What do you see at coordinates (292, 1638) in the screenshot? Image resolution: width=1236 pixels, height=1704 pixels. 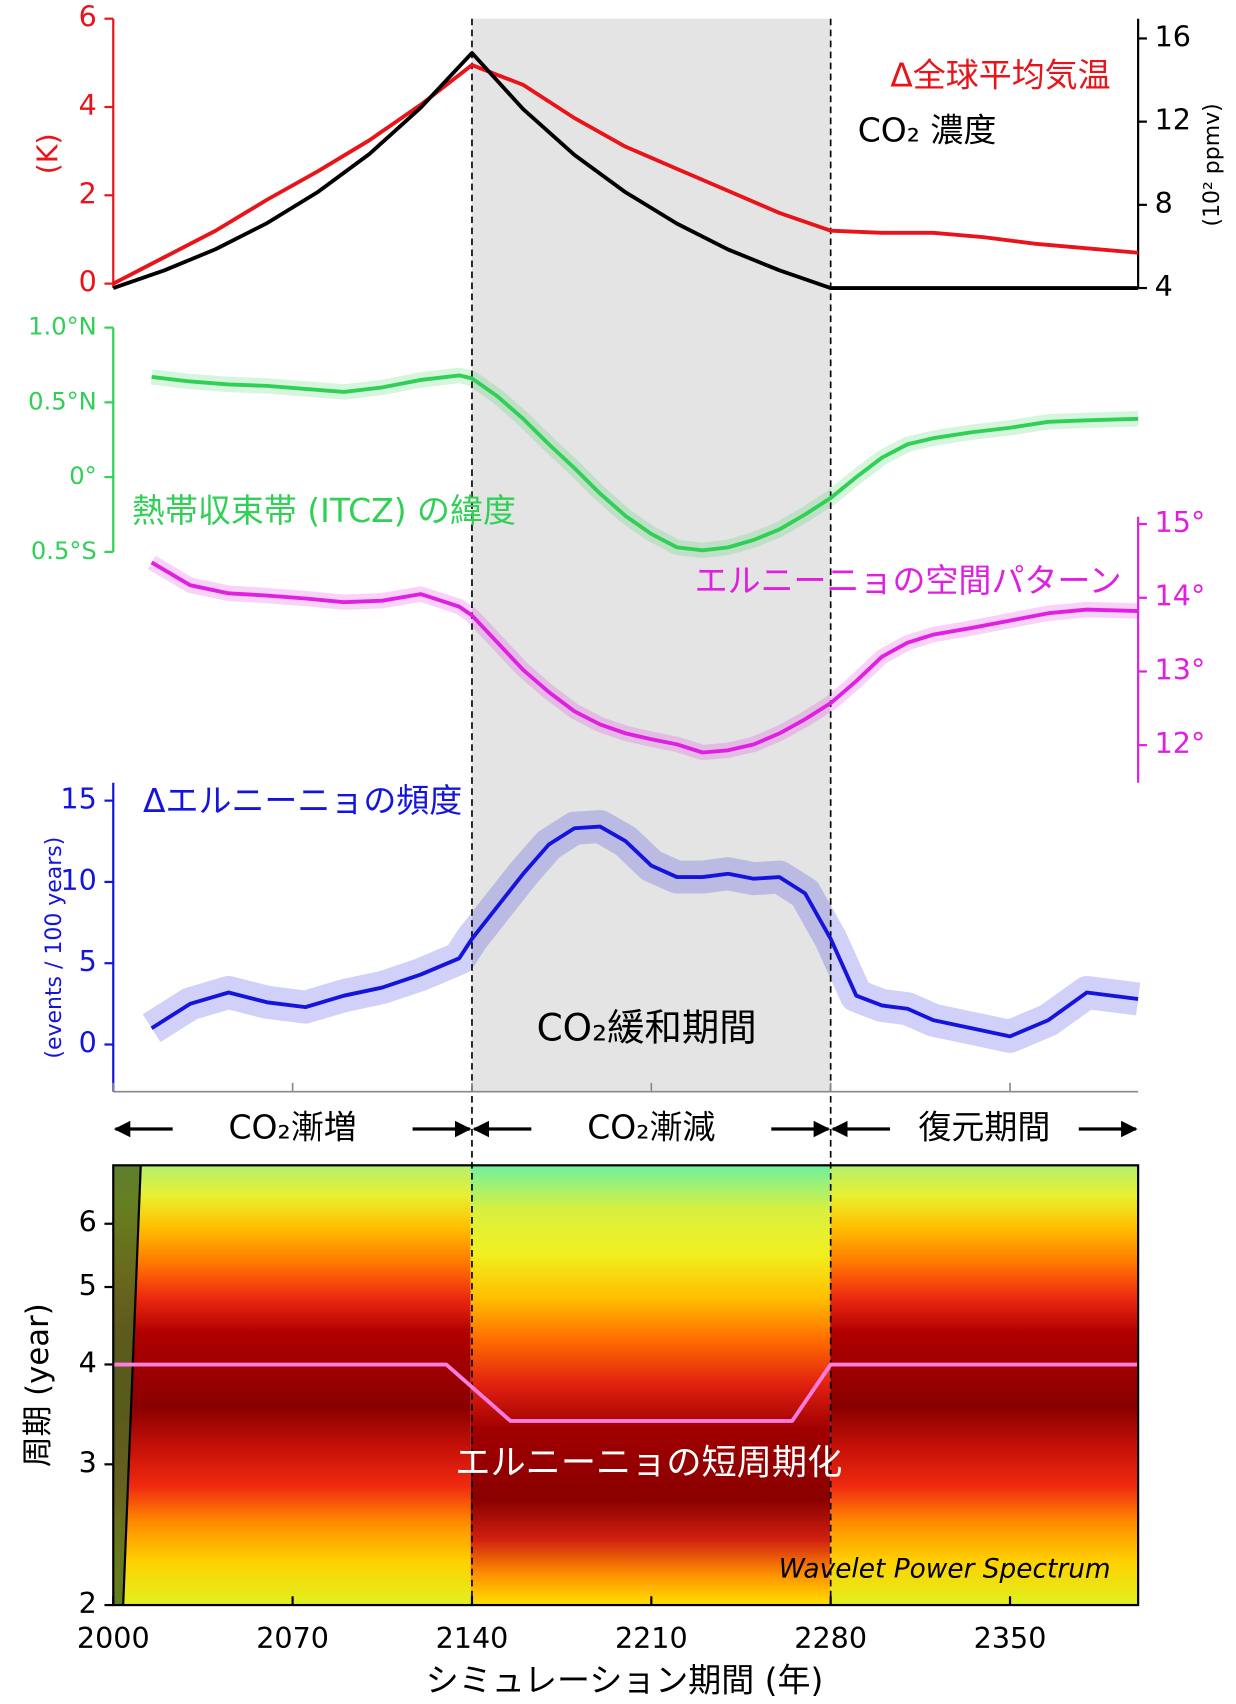 I see `x-tick-label: 2070` at bounding box center [292, 1638].